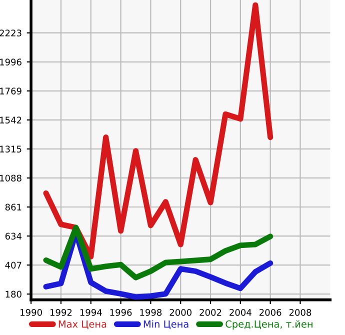 The image size is (345, 335). I want to click on x-tick-label: 1992, so click(61, 312).